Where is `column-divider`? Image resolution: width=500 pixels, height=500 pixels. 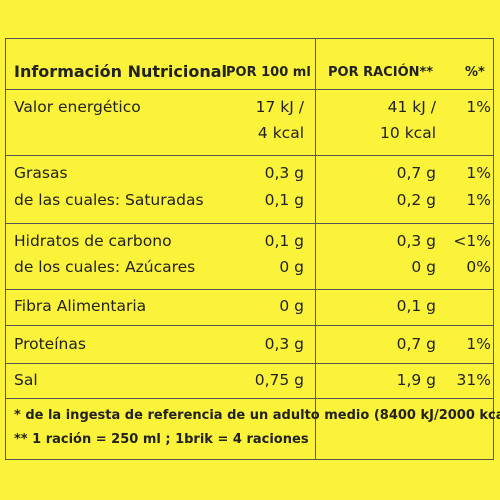
column-divider is located at coordinates (315, 249).